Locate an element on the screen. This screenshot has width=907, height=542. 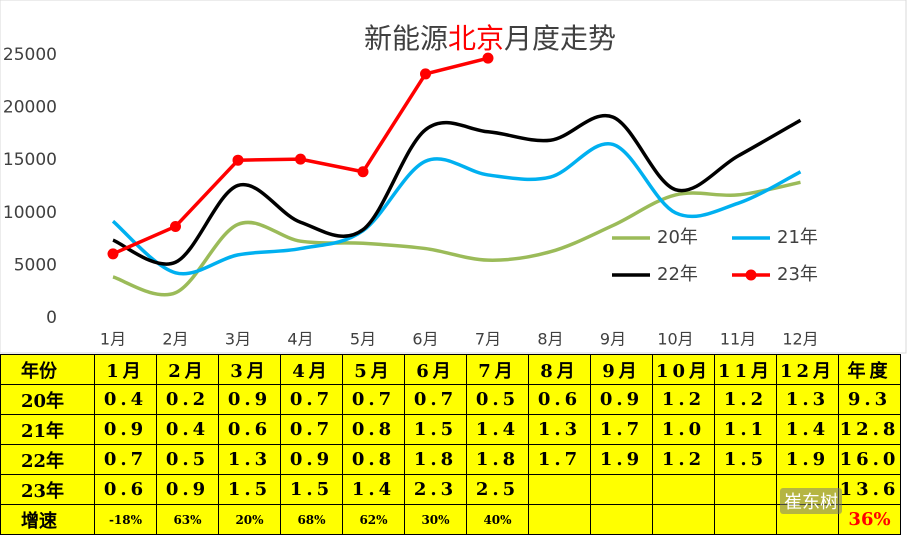
table-cell: 10月 is located at coordinates (683, 369).